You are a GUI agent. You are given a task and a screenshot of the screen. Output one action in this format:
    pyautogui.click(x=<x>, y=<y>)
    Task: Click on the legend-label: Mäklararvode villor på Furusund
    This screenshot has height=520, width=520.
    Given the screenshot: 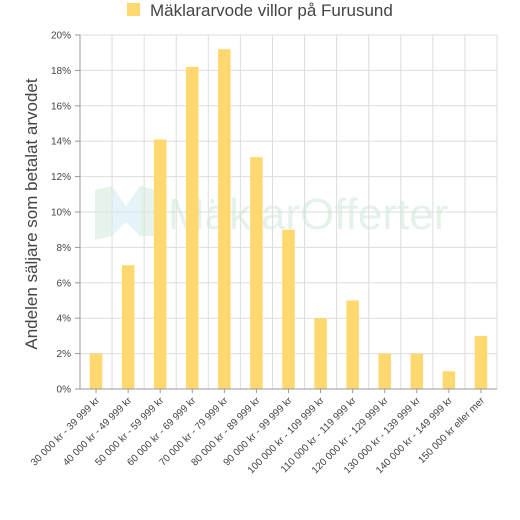 What is the action you would take?
    pyautogui.click(x=271, y=10)
    